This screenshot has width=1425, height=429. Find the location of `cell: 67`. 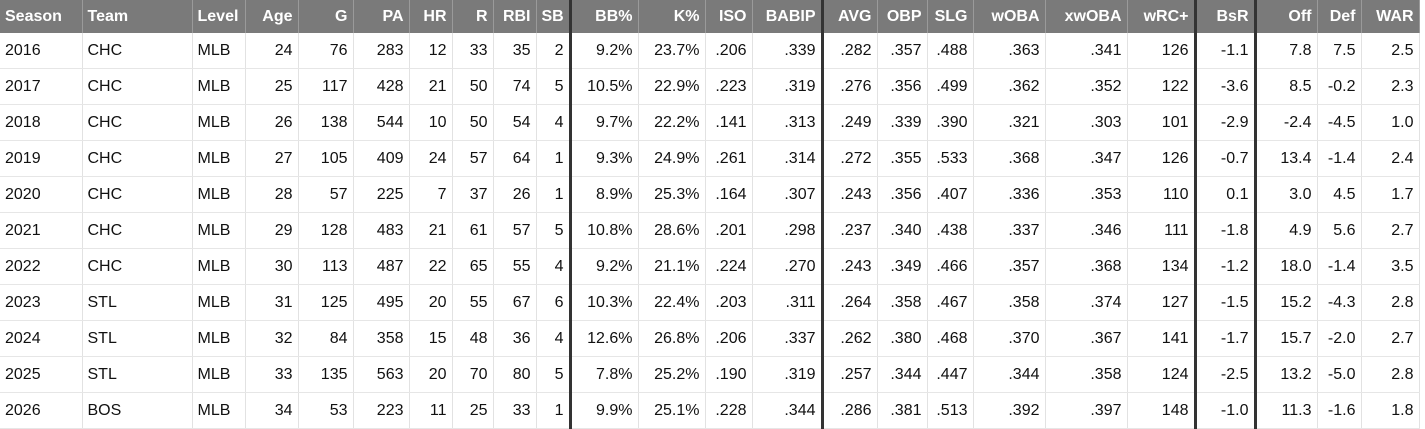

cell: 67 is located at coordinates (515, 302).